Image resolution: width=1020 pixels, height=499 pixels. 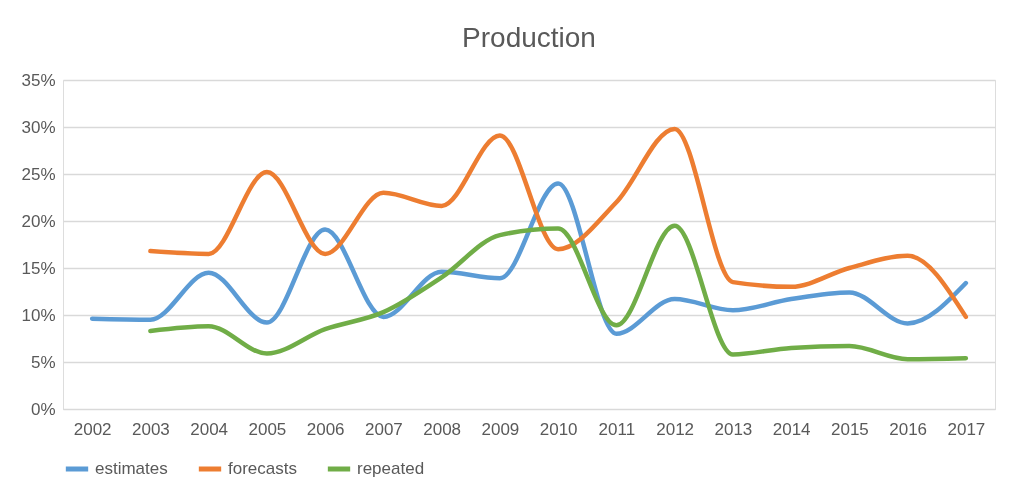 What do you see at coordinates (38, 127) in the screenshot?
I see `y-tick-label: 30%` at bounding box center [38, 127].